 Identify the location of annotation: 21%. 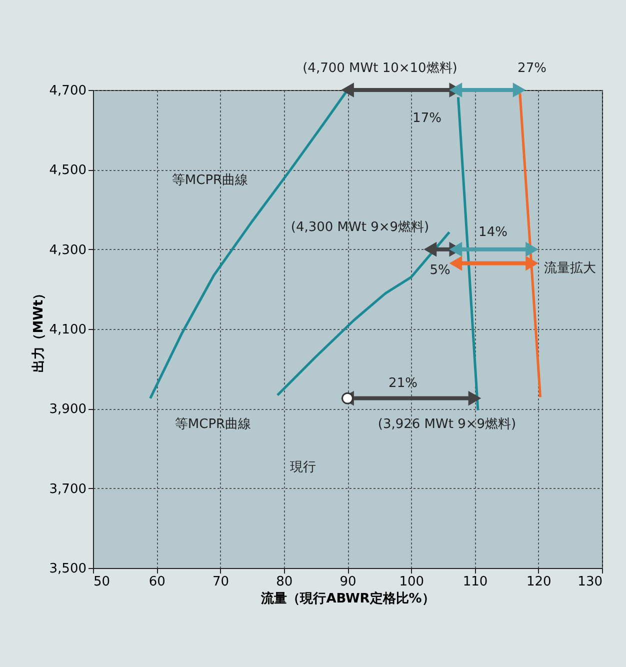
(403, 383).